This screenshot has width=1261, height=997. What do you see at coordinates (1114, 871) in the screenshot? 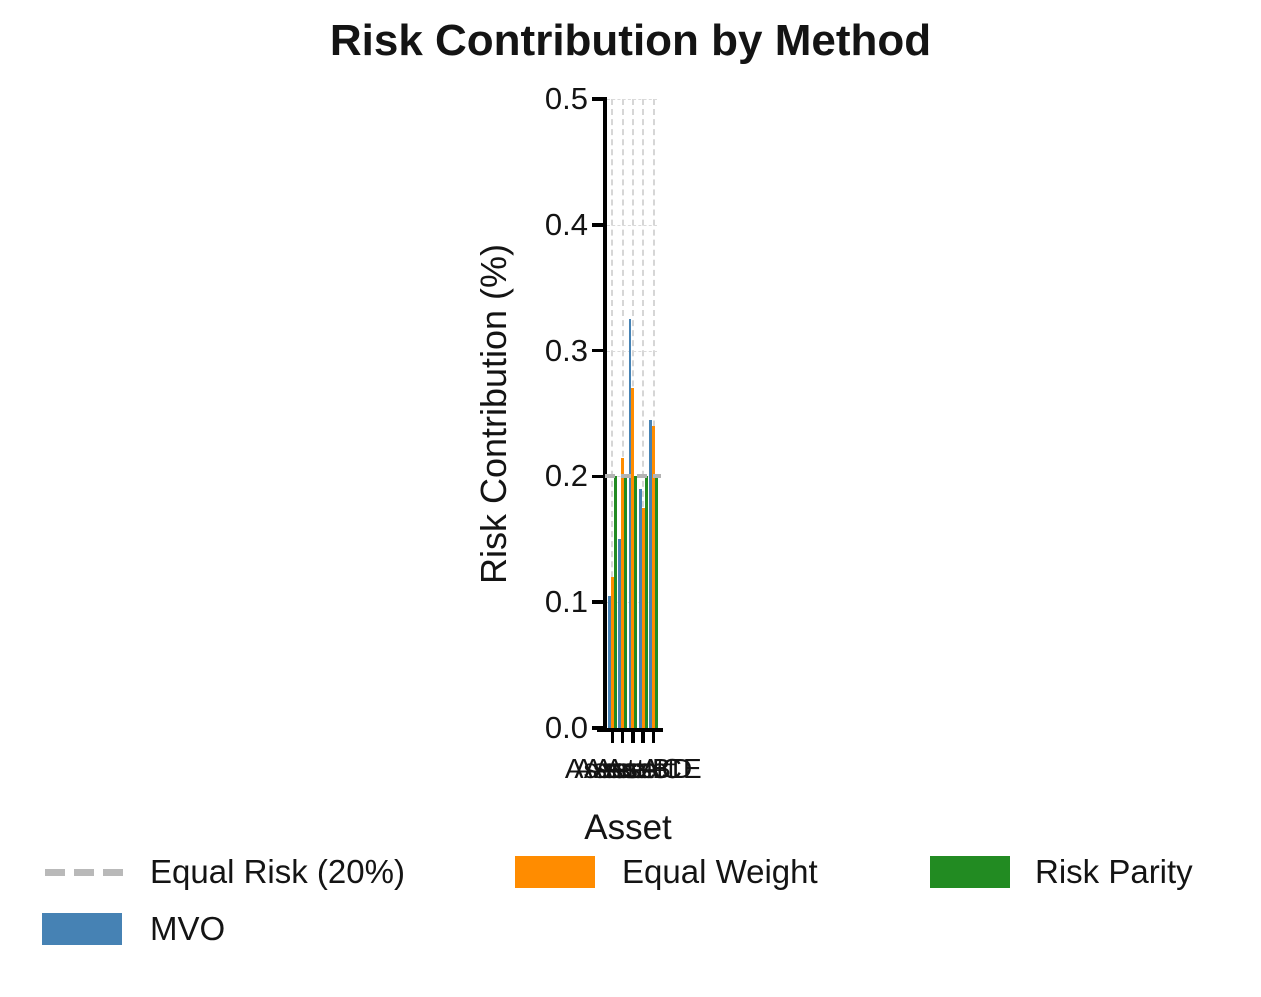
I see `legend-label: Risk Parity` at bounding box center [1114, 871].